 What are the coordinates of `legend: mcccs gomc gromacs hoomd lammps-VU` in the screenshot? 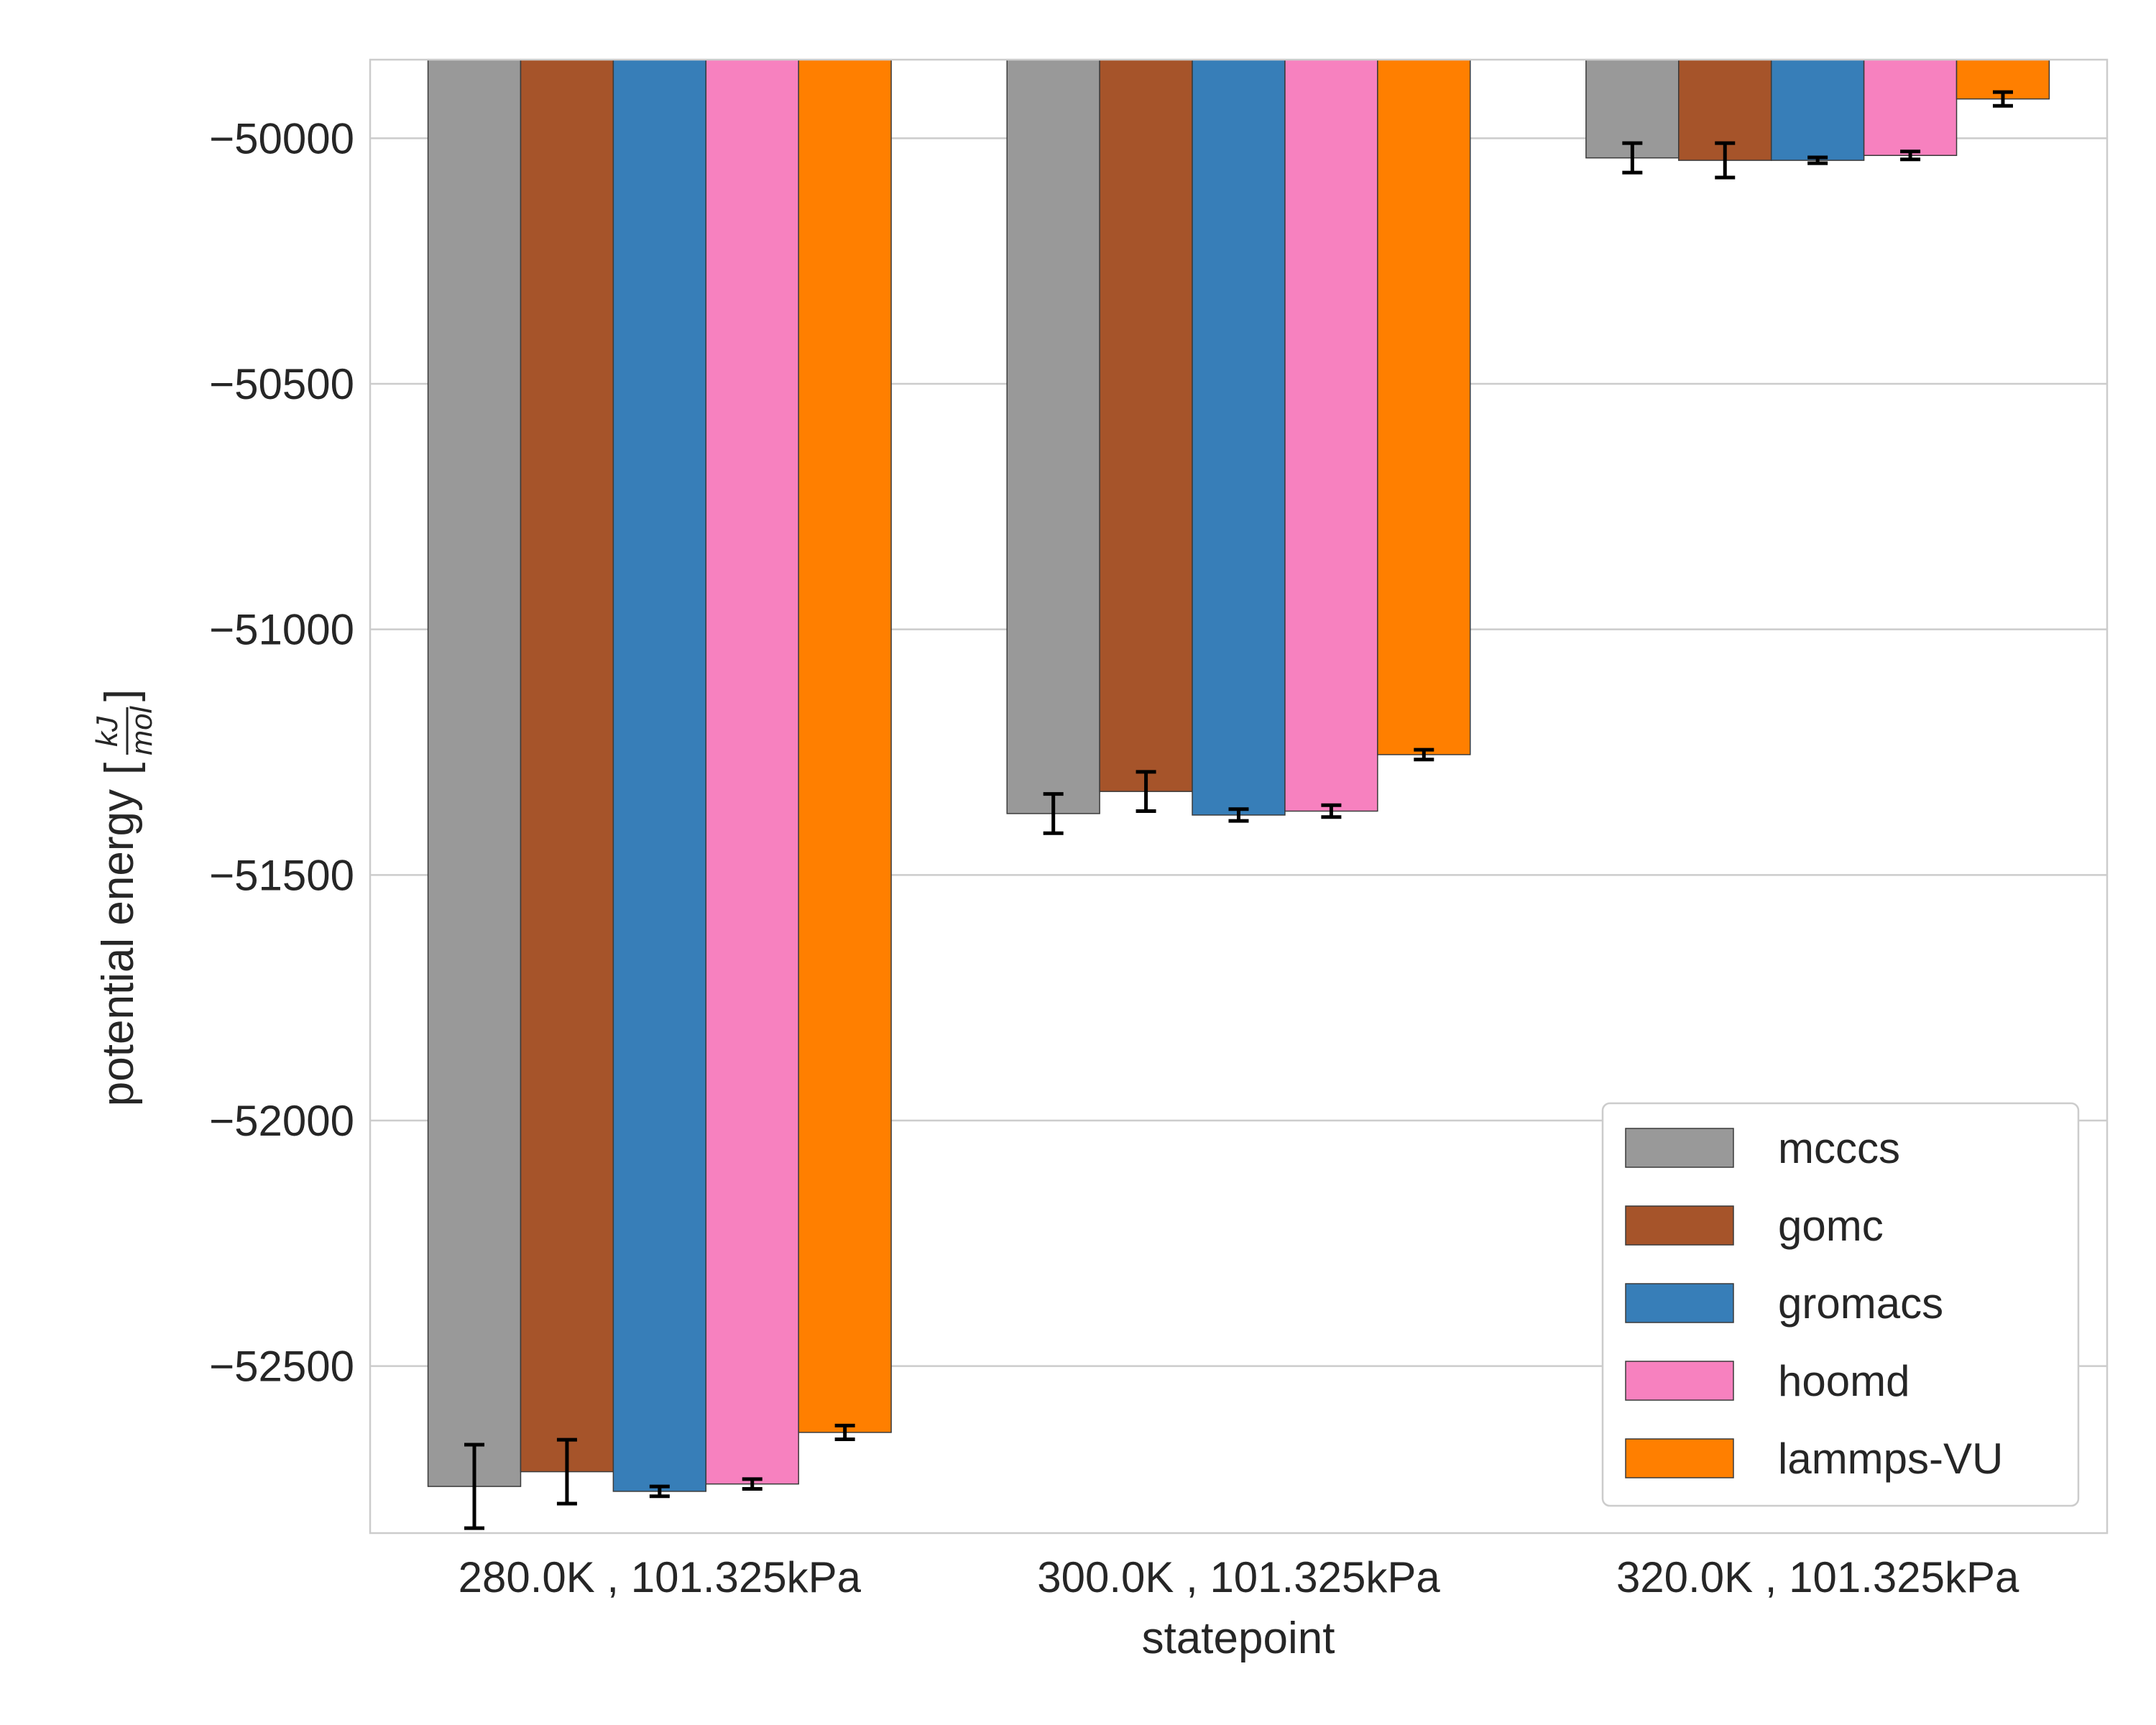 It's located at (1840, 1304).